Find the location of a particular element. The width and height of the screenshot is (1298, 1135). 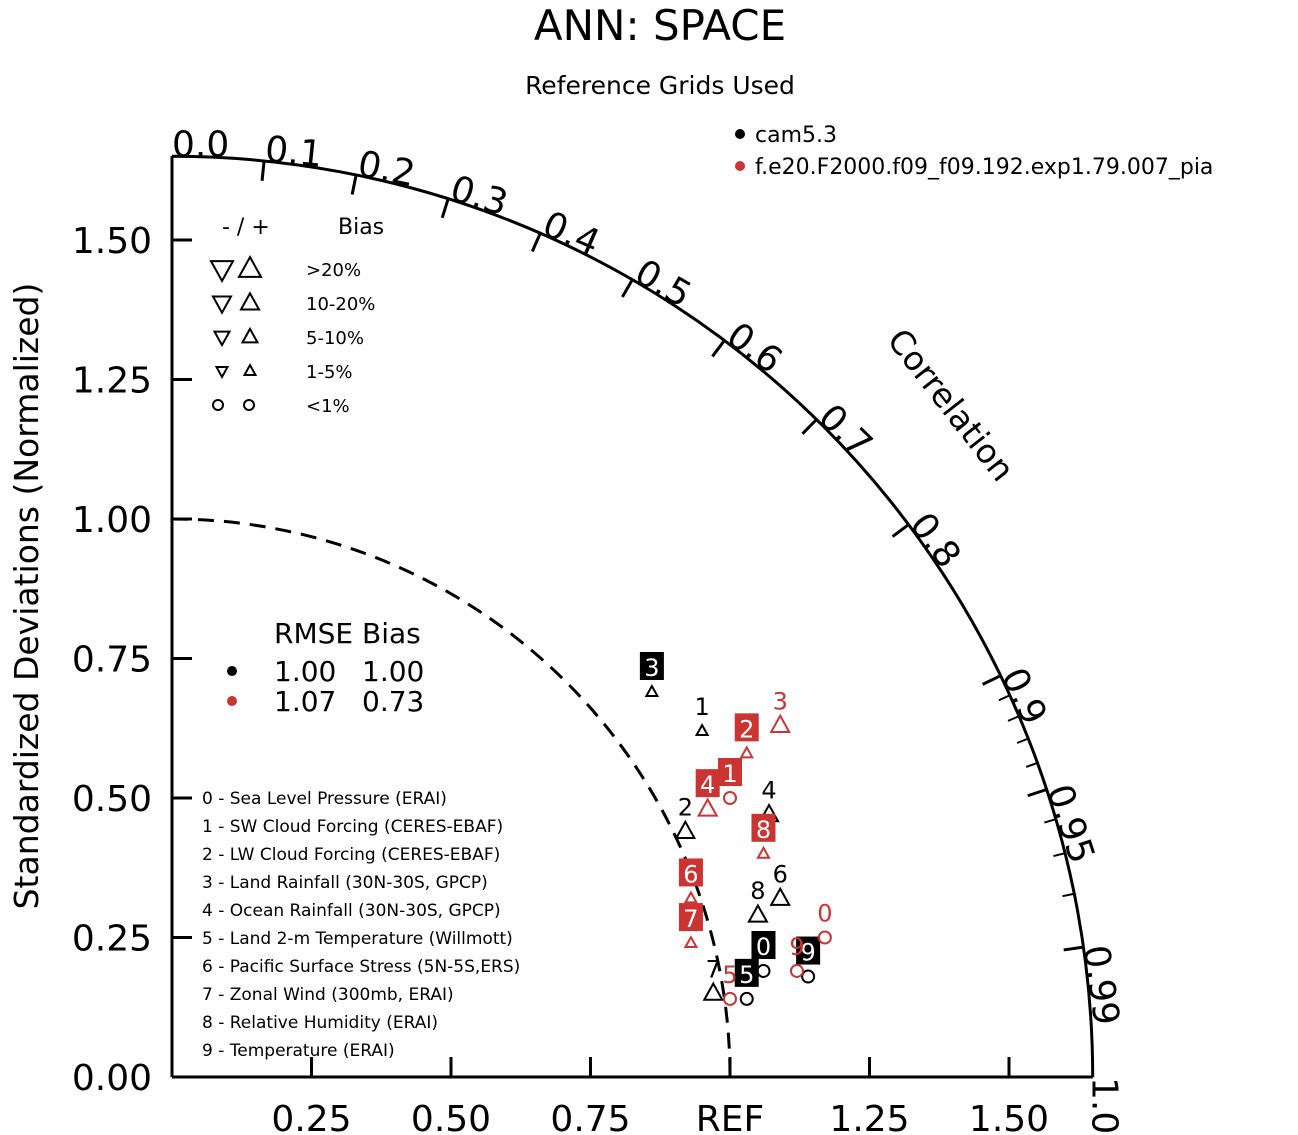

correlation-tick-label: 0.1 is located at coordinates (293, 152).